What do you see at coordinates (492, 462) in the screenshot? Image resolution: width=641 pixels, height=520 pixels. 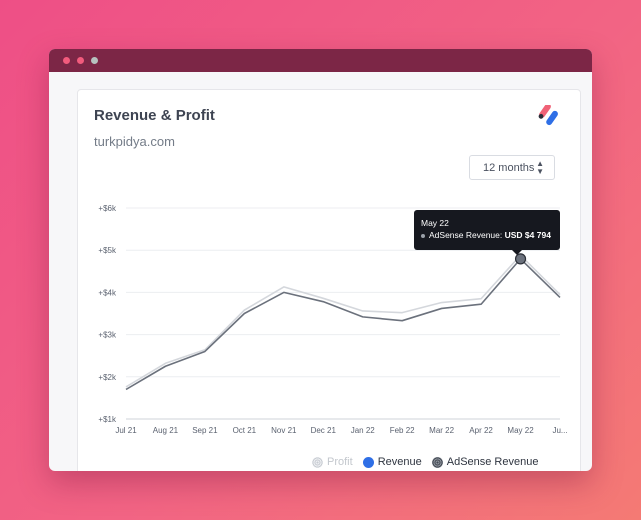 I see `legend-label-adsense: AdSense Revenue` at bounding box center [492, 462].